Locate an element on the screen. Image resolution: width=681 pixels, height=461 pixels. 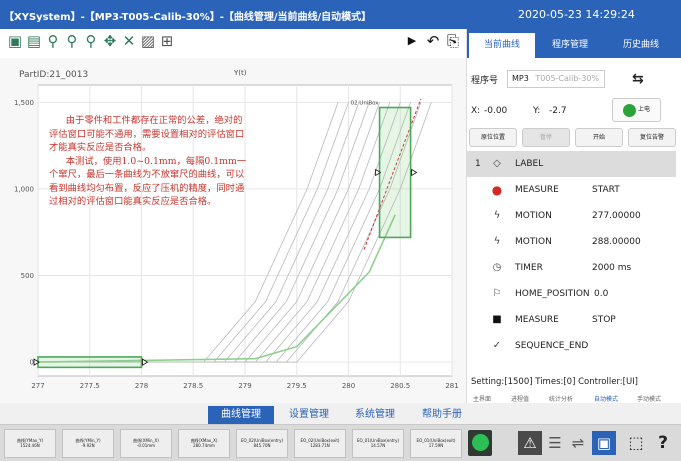
warning-icon: ⚠ is located at coordinates (530, 443).